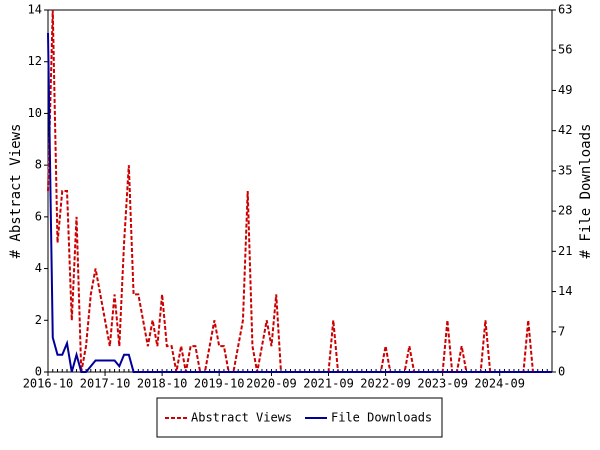 The width and height of the screenshot is (600, 450). I want to click on x-tick-label: 2023-09, so click(442, 384).